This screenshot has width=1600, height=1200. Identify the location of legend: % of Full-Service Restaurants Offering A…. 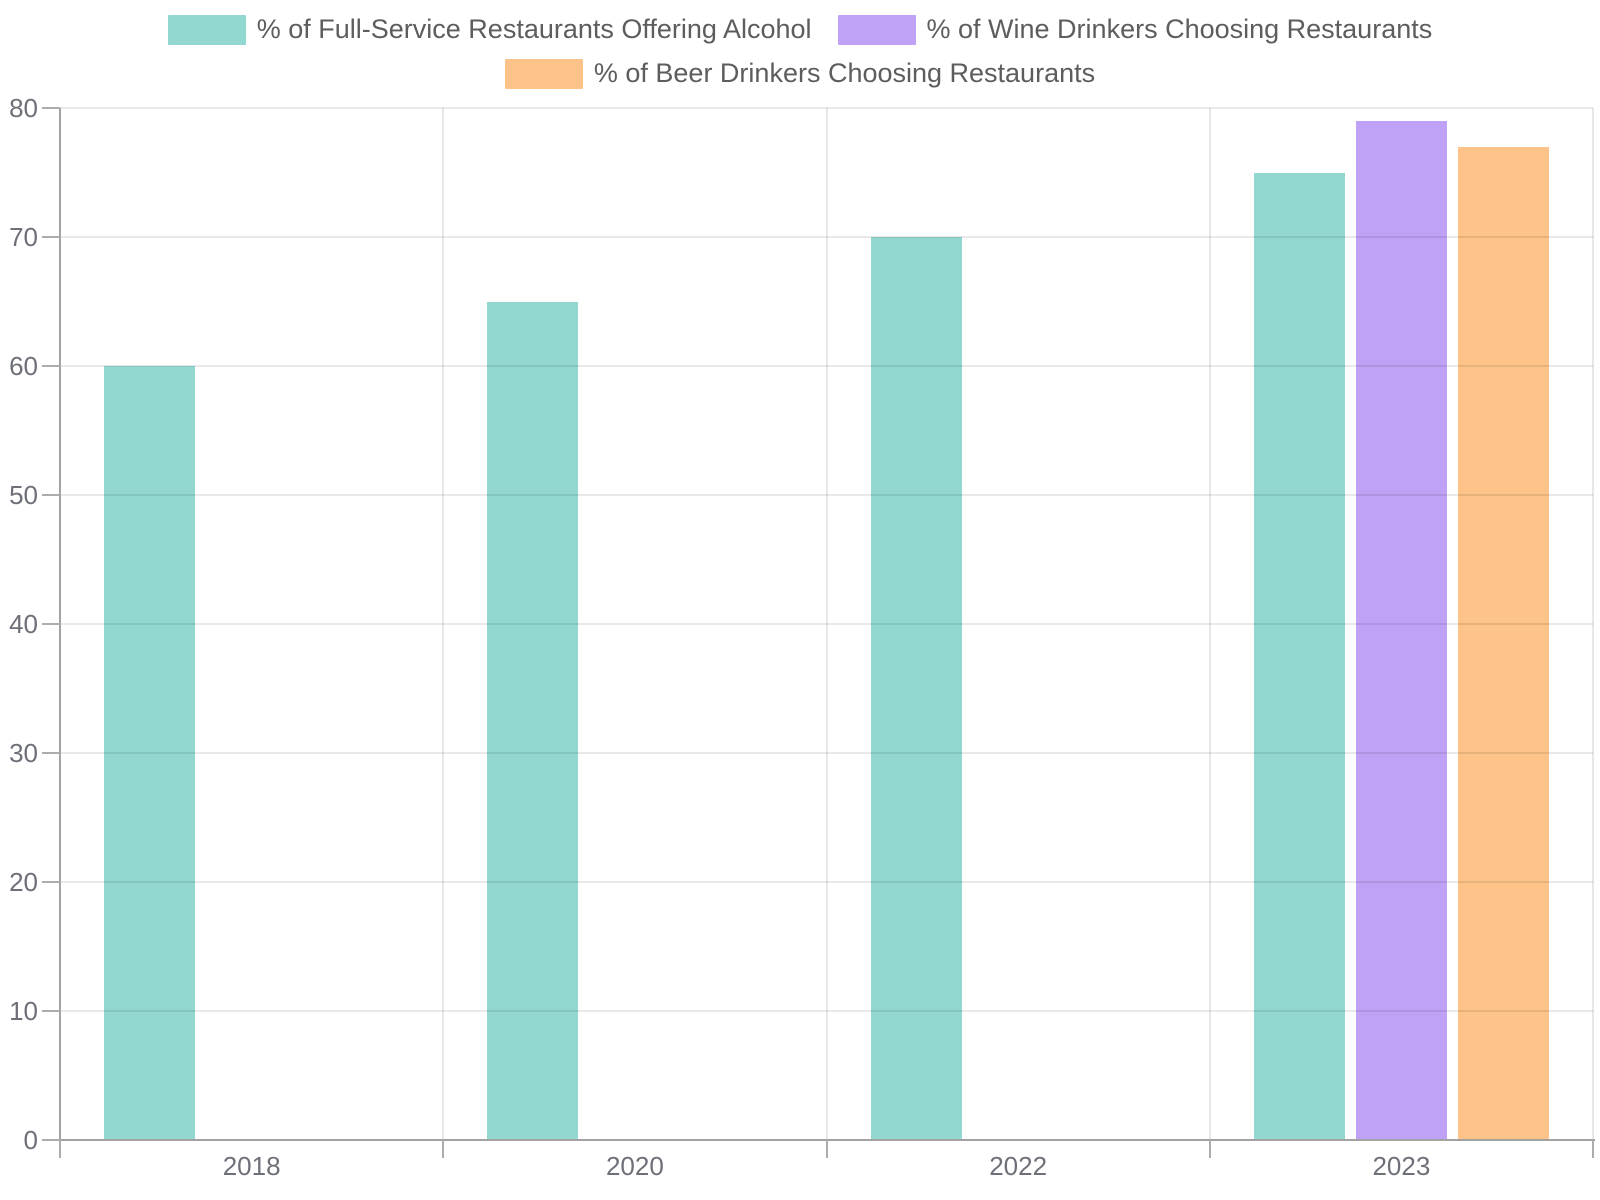
(800, 51).